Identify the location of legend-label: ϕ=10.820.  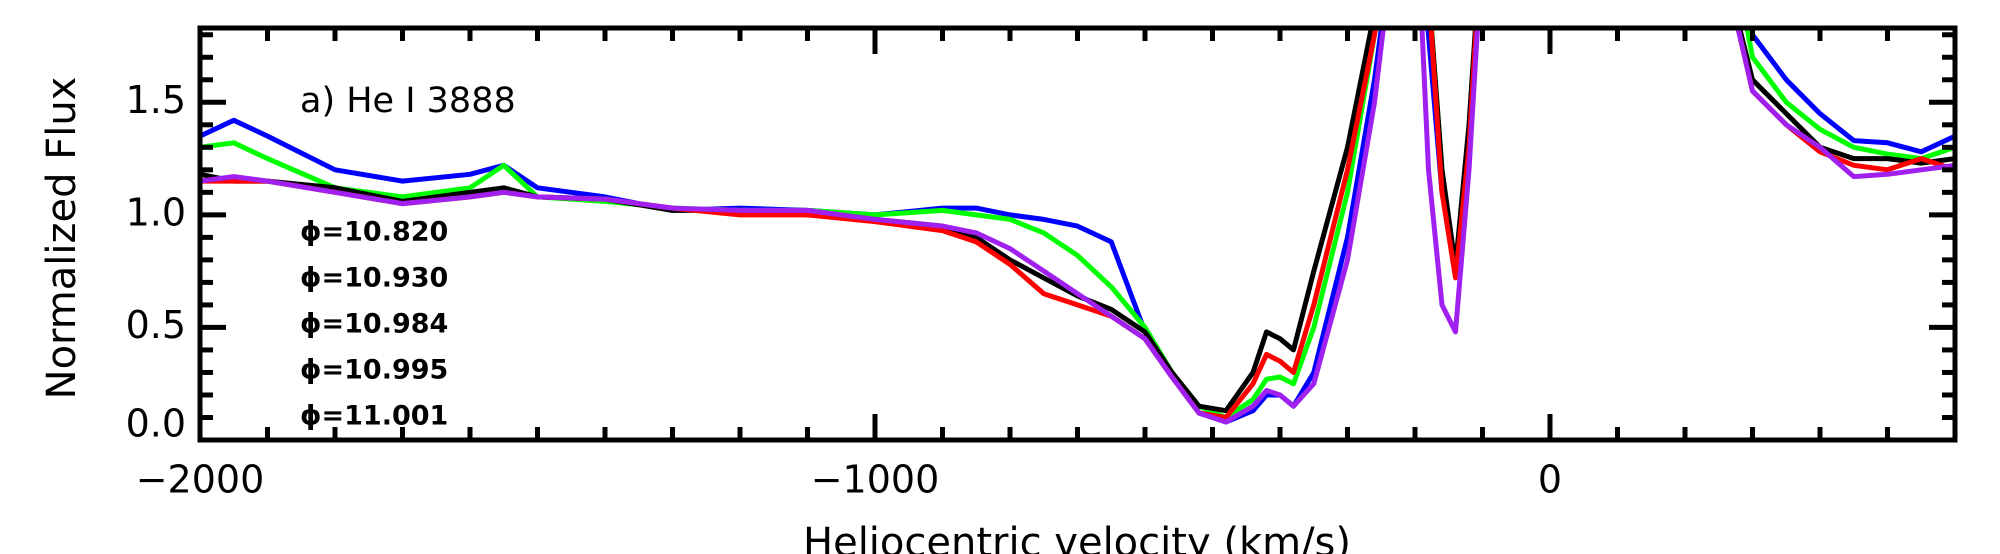
(374, 232).